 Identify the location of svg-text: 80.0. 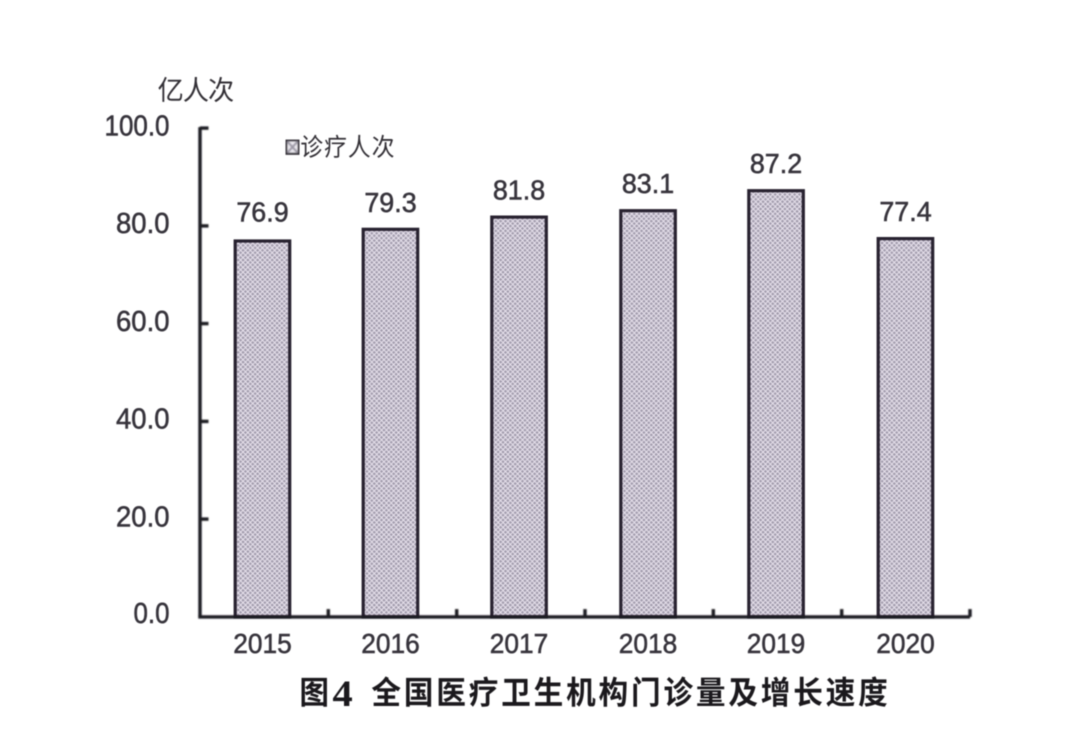
(143, 224).